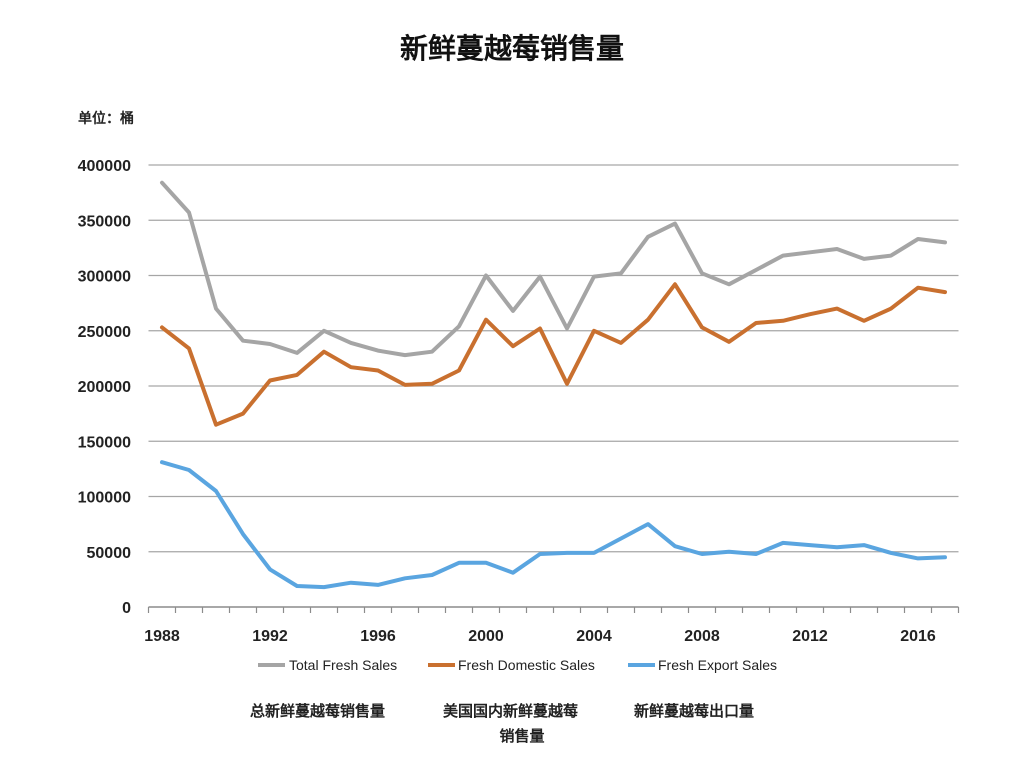 Image resolution: width=1024 pixels, height=768 pixels. Describe the element at coordinates (104, 277) in the screenshot. I see `y-tick-label: 300000` at that location.